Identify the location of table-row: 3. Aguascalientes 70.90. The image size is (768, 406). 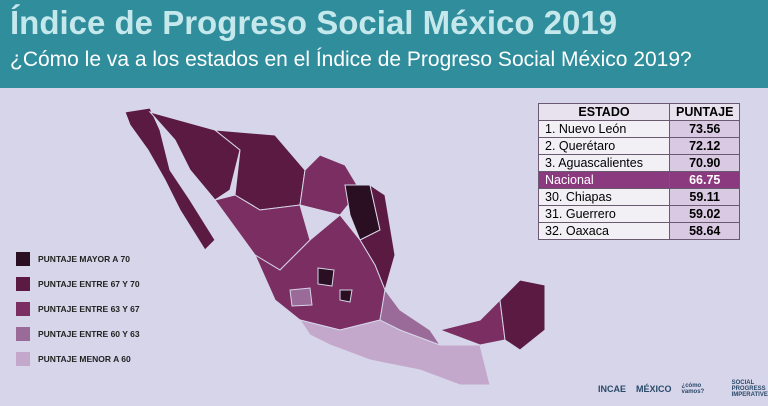
(639, 163).